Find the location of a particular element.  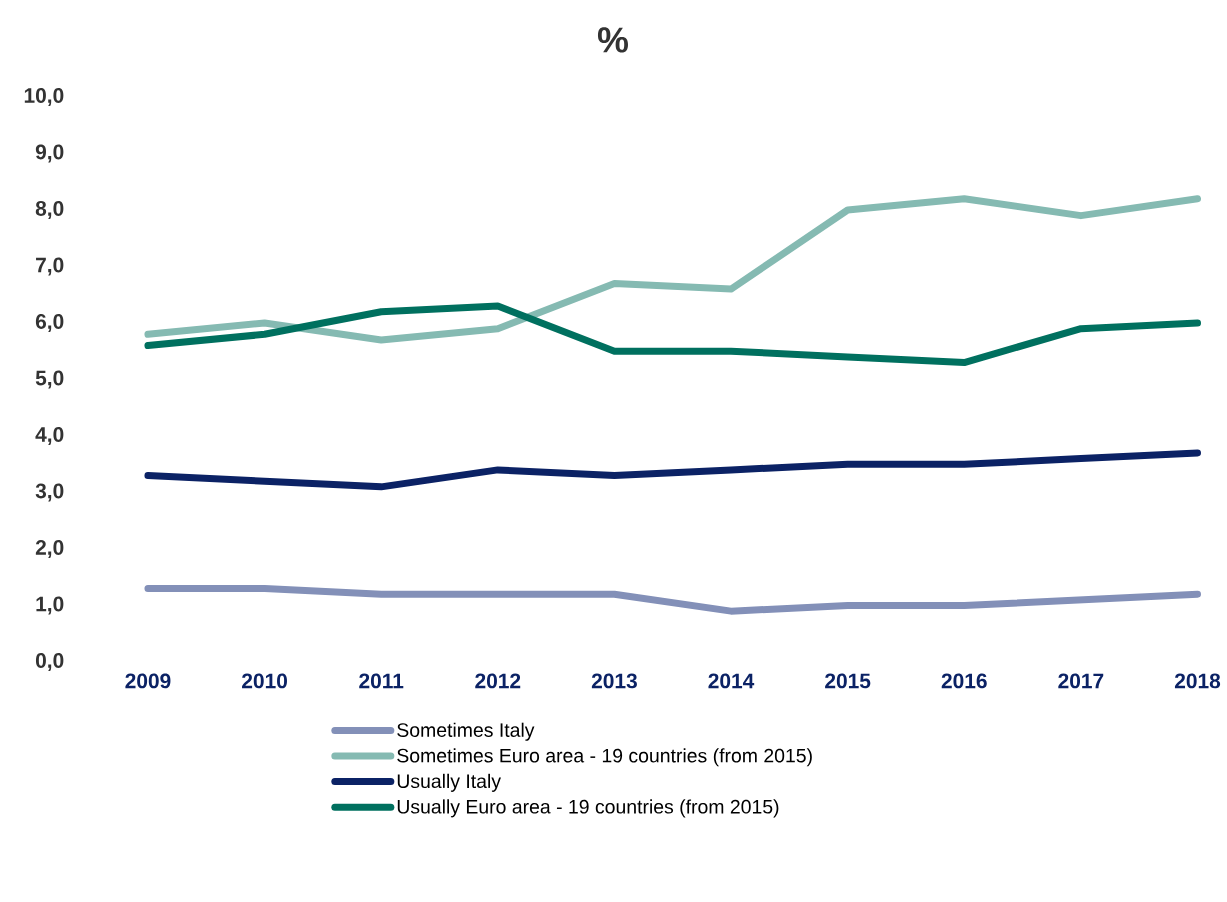

y-tick-label: 8,0 is located at coordinates (49, 210).